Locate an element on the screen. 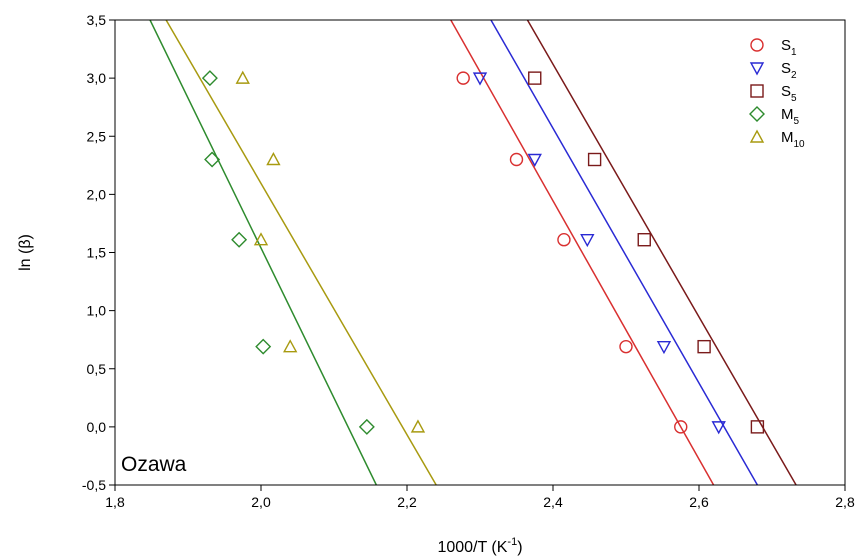 This screenshot has height=560, width=861. x-axis-title-close: ) is located at coordinates (519, 547).